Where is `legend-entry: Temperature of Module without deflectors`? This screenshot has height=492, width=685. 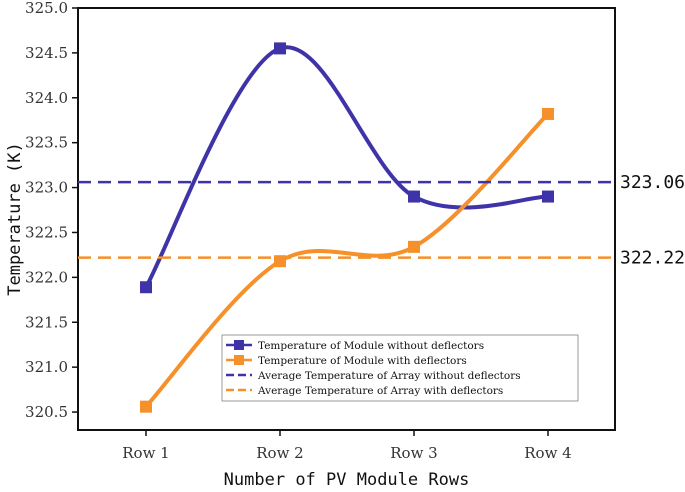 legend-entry: Temperature of Module without deflectors is located at coordinates (355, 346).